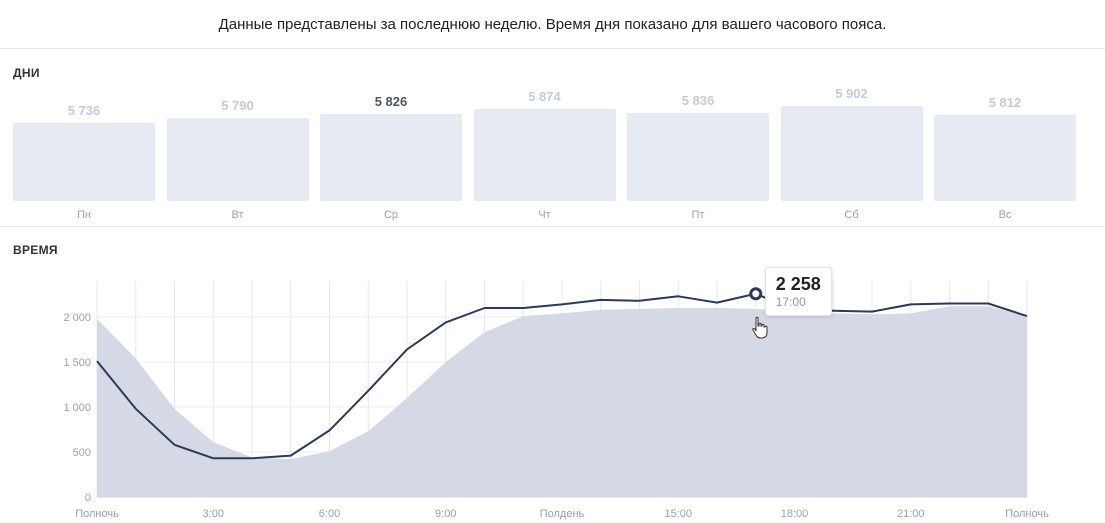 The height and width of the screenshot is (523, 1105). What do you see at coordinates (82, 453) in the screenshot?
I see `y-tick-label: 500` at bounding box center [82, 453].